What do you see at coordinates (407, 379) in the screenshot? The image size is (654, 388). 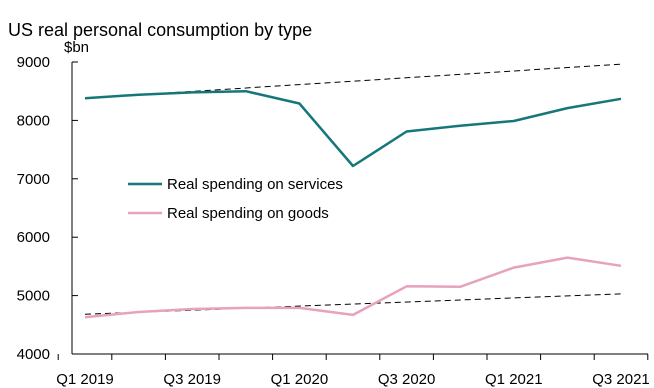 I see `x-tick-label: Q3 2020` at bounding box center [407, 379].